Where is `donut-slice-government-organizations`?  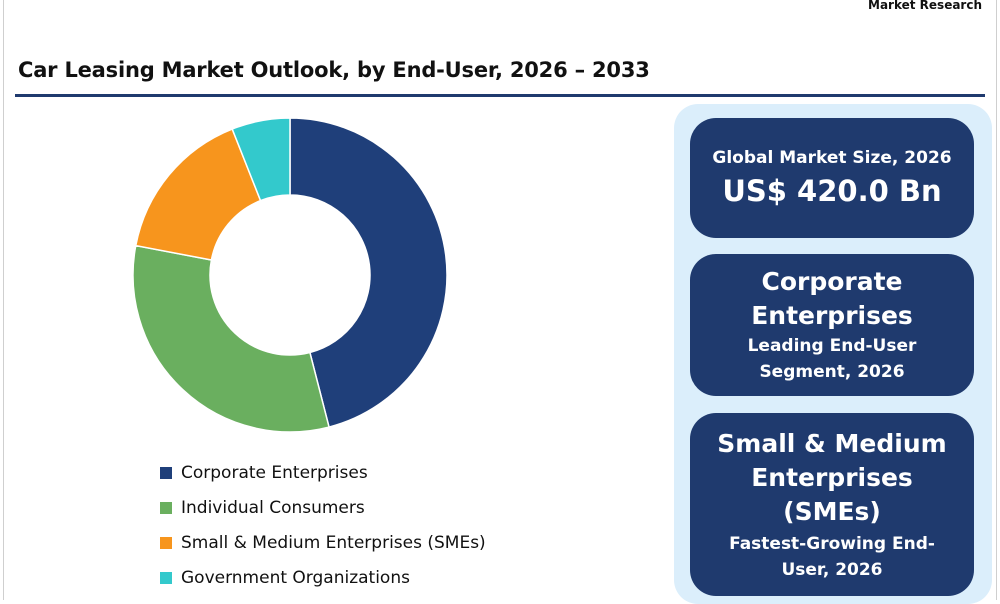
donut-slice-government-organizations is located at coordinates (261, 159).